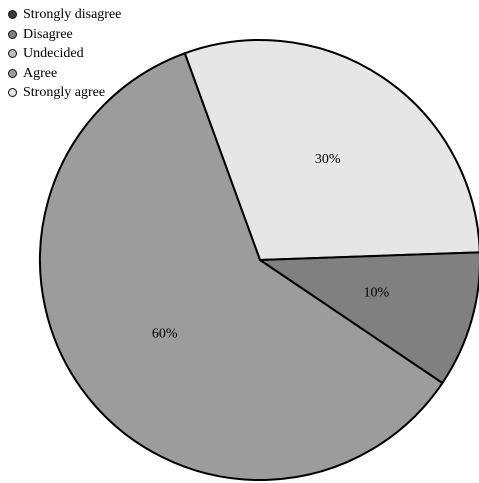 This screenshot has width=479, height=483. What do you see at coordinates (48, 34) in the screenshot?
I see `legend-label-disagree: Disagree` at bounding box center [48, 34].